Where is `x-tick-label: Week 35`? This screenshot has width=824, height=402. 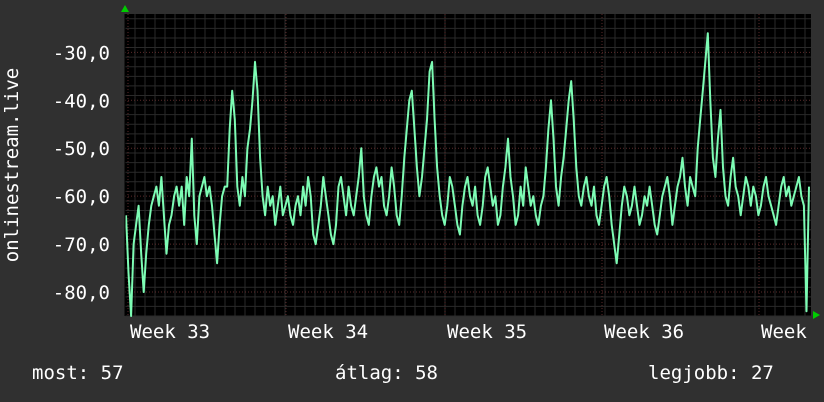 x-tick-label: Week 35 is located at coordinates (487, 332).